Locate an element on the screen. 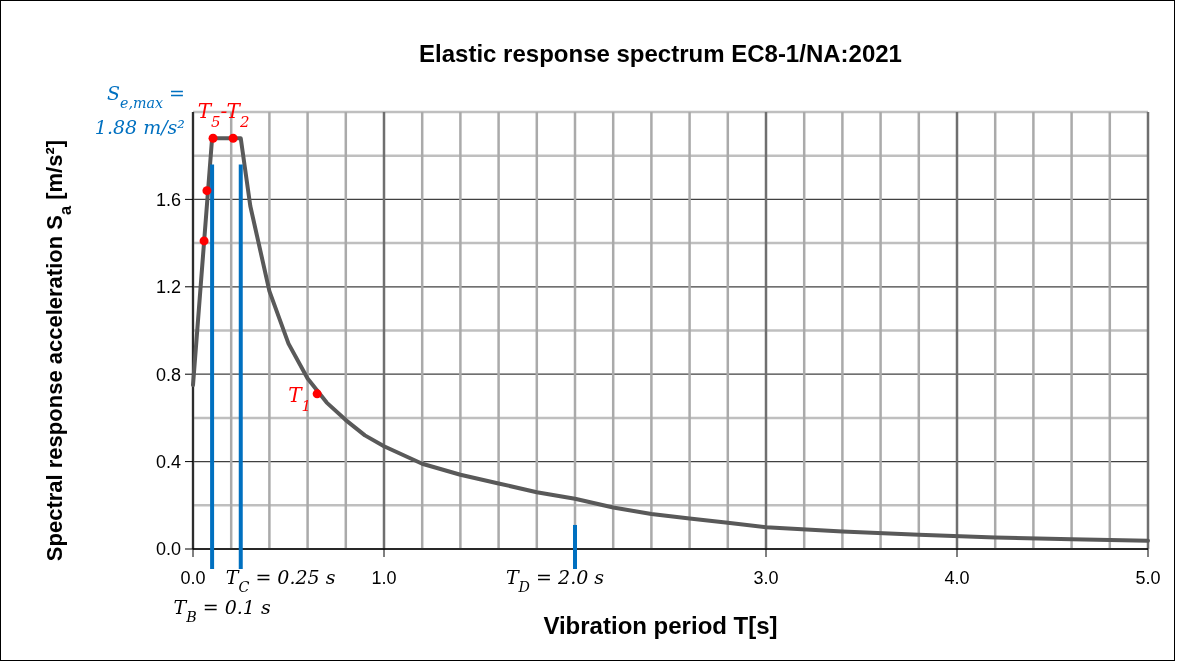  annotation: T$_{5}$-T$_{2}$ is located at coordinates (223, 115).